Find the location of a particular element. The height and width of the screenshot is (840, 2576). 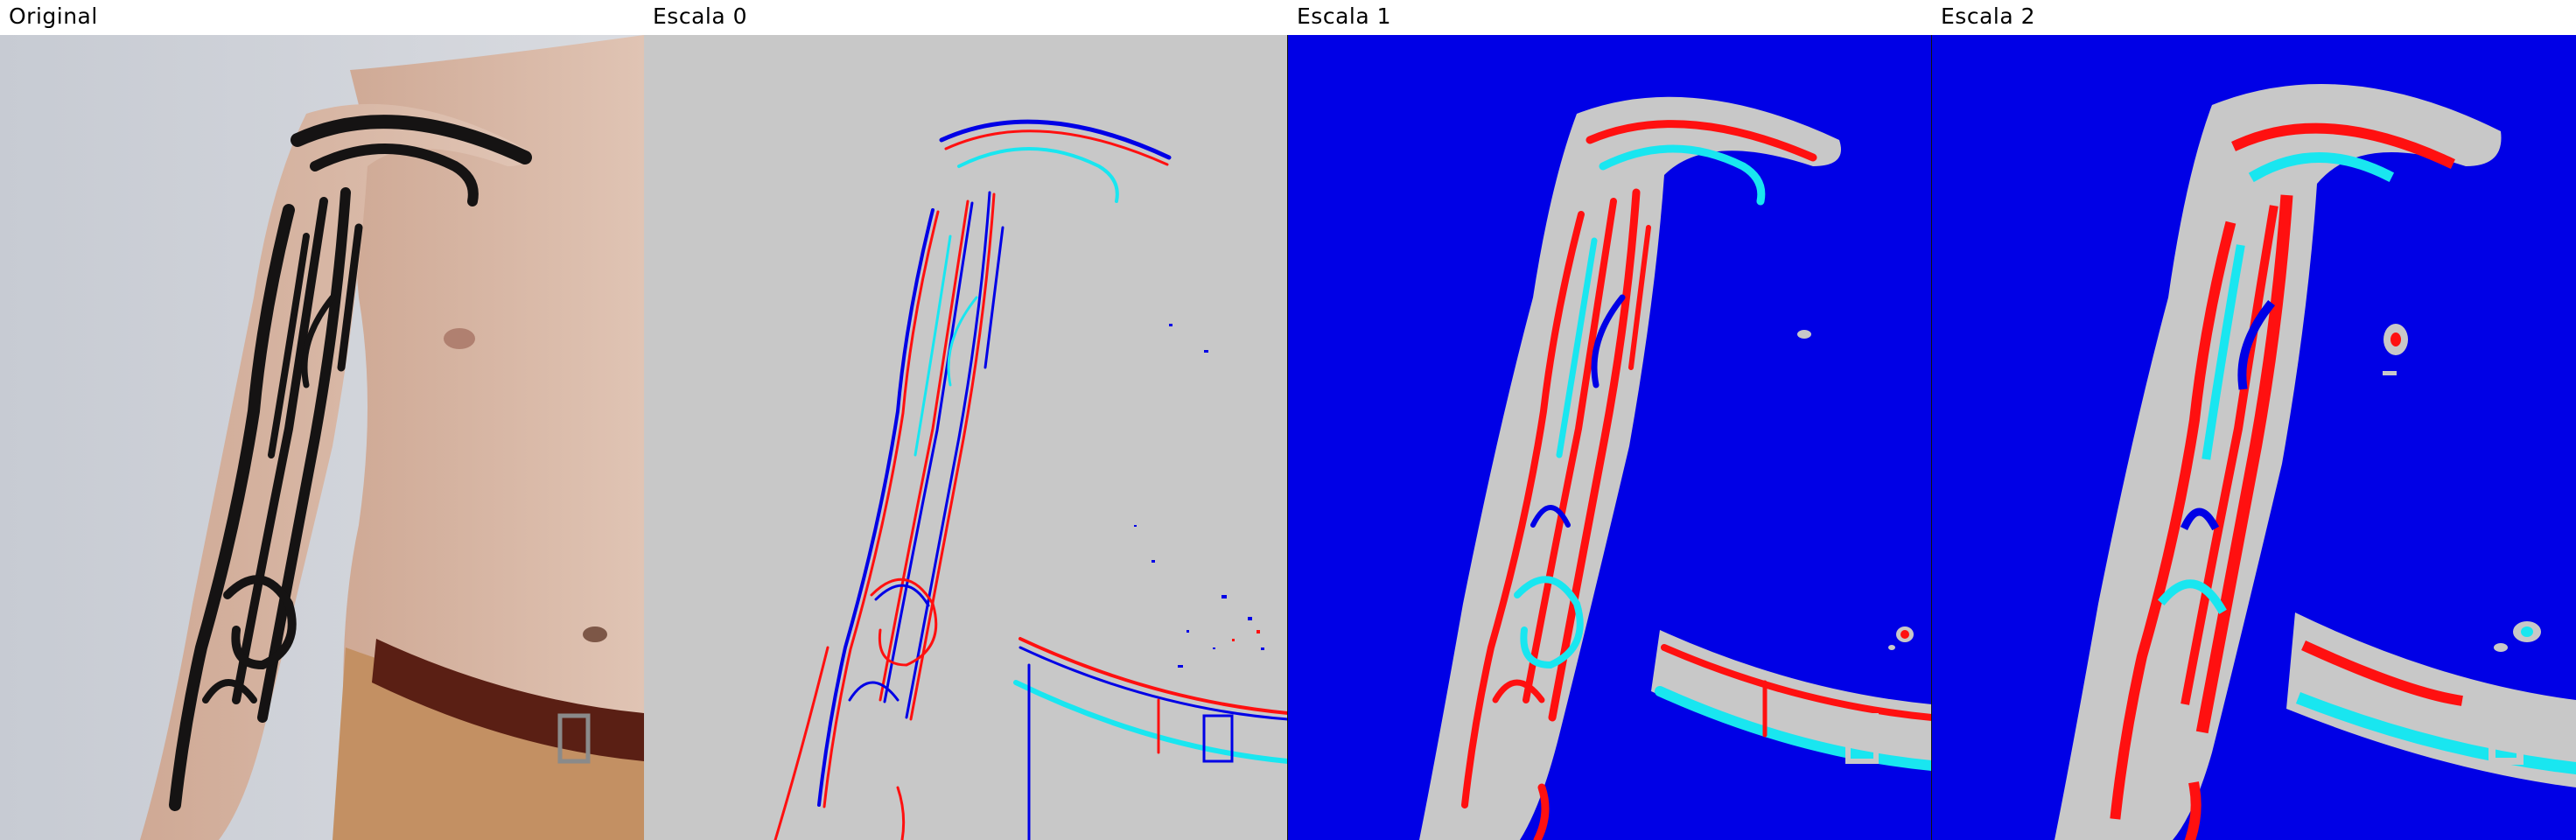

panel-title-scale-2: Escala 2 is located at coordinates (1988, 16).